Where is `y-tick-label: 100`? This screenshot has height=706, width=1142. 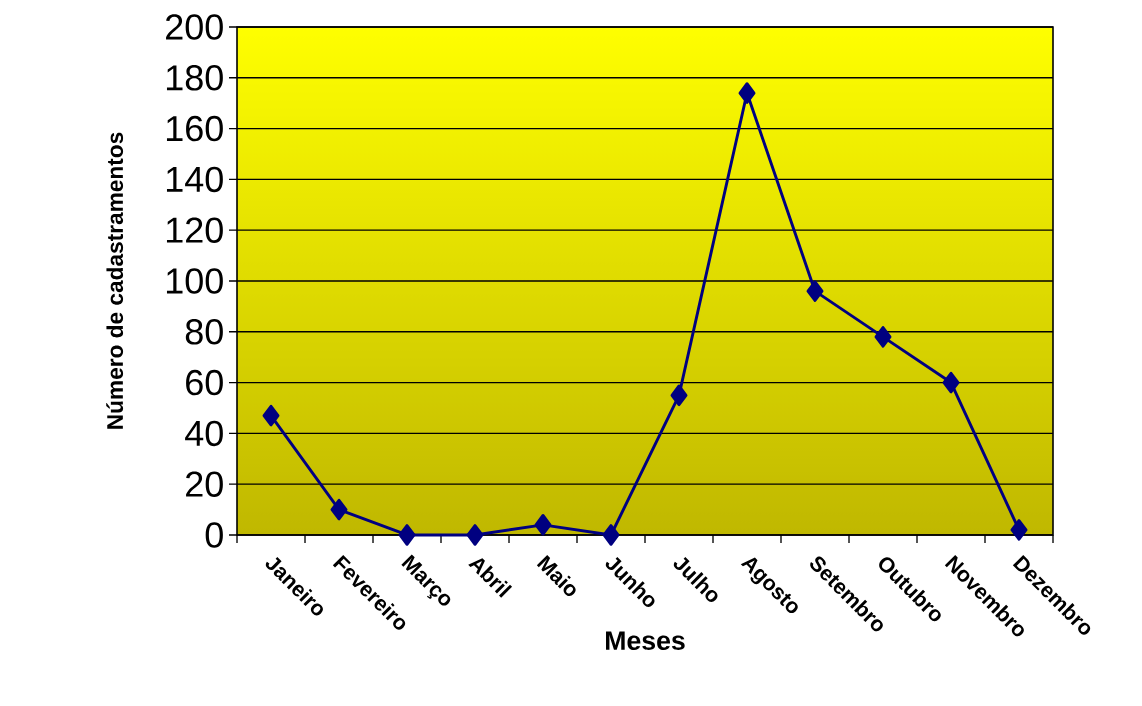
y-tick-label: 100 is located at coordinates (194, 281).